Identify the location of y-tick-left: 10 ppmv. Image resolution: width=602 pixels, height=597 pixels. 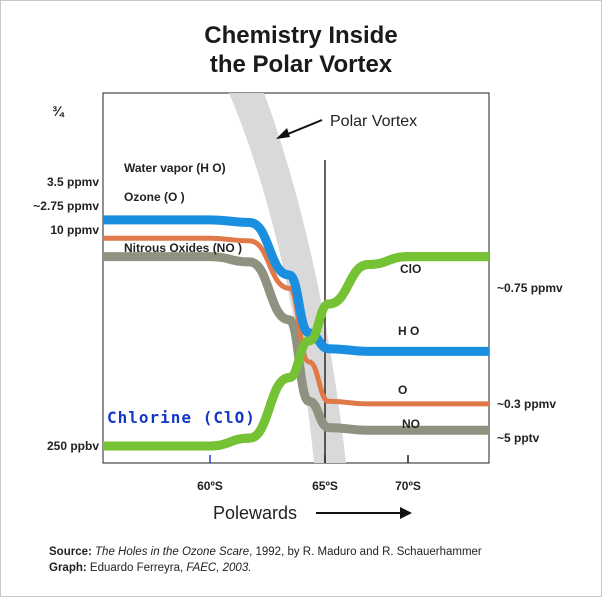
(74, 230).